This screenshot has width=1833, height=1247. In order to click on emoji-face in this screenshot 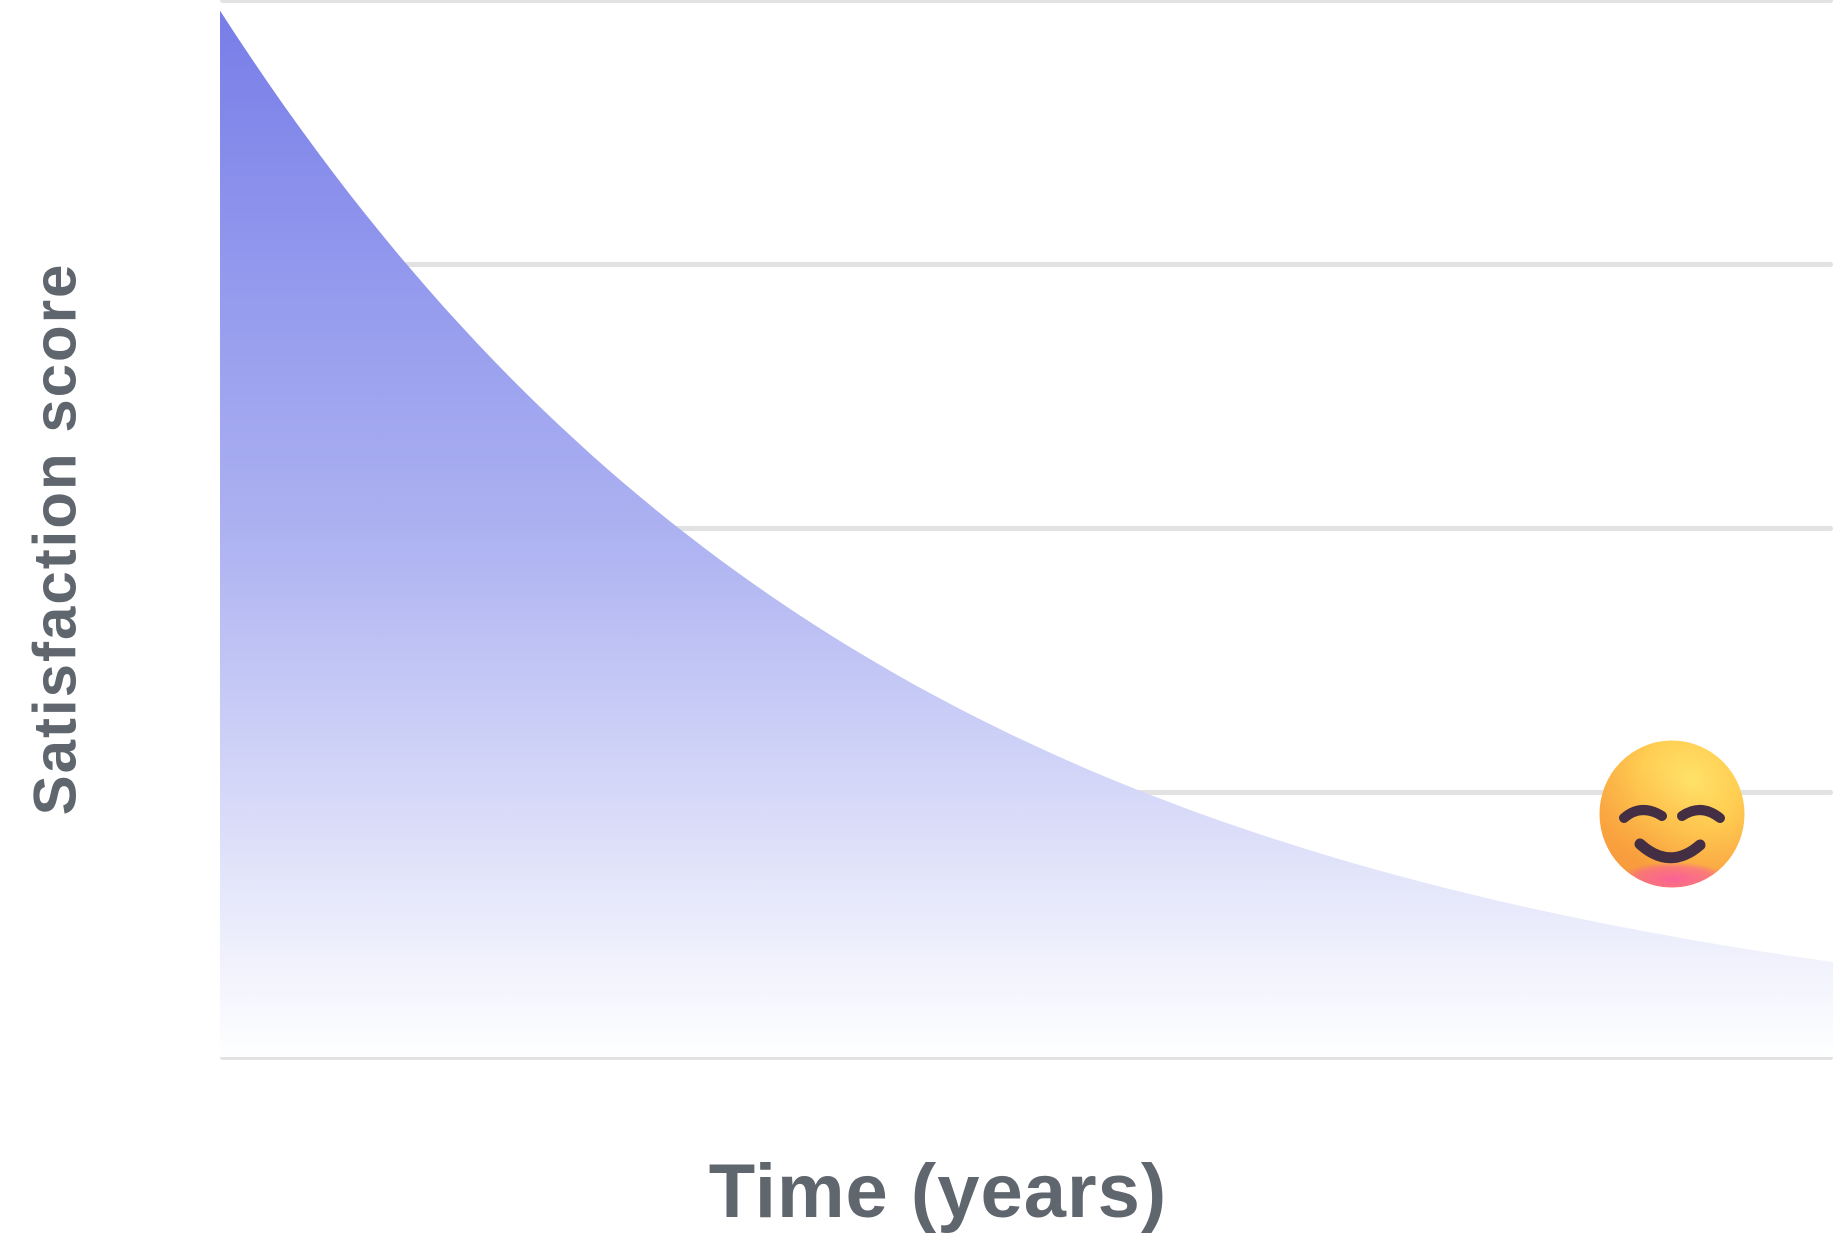, I will do `click(1672, 814)`.